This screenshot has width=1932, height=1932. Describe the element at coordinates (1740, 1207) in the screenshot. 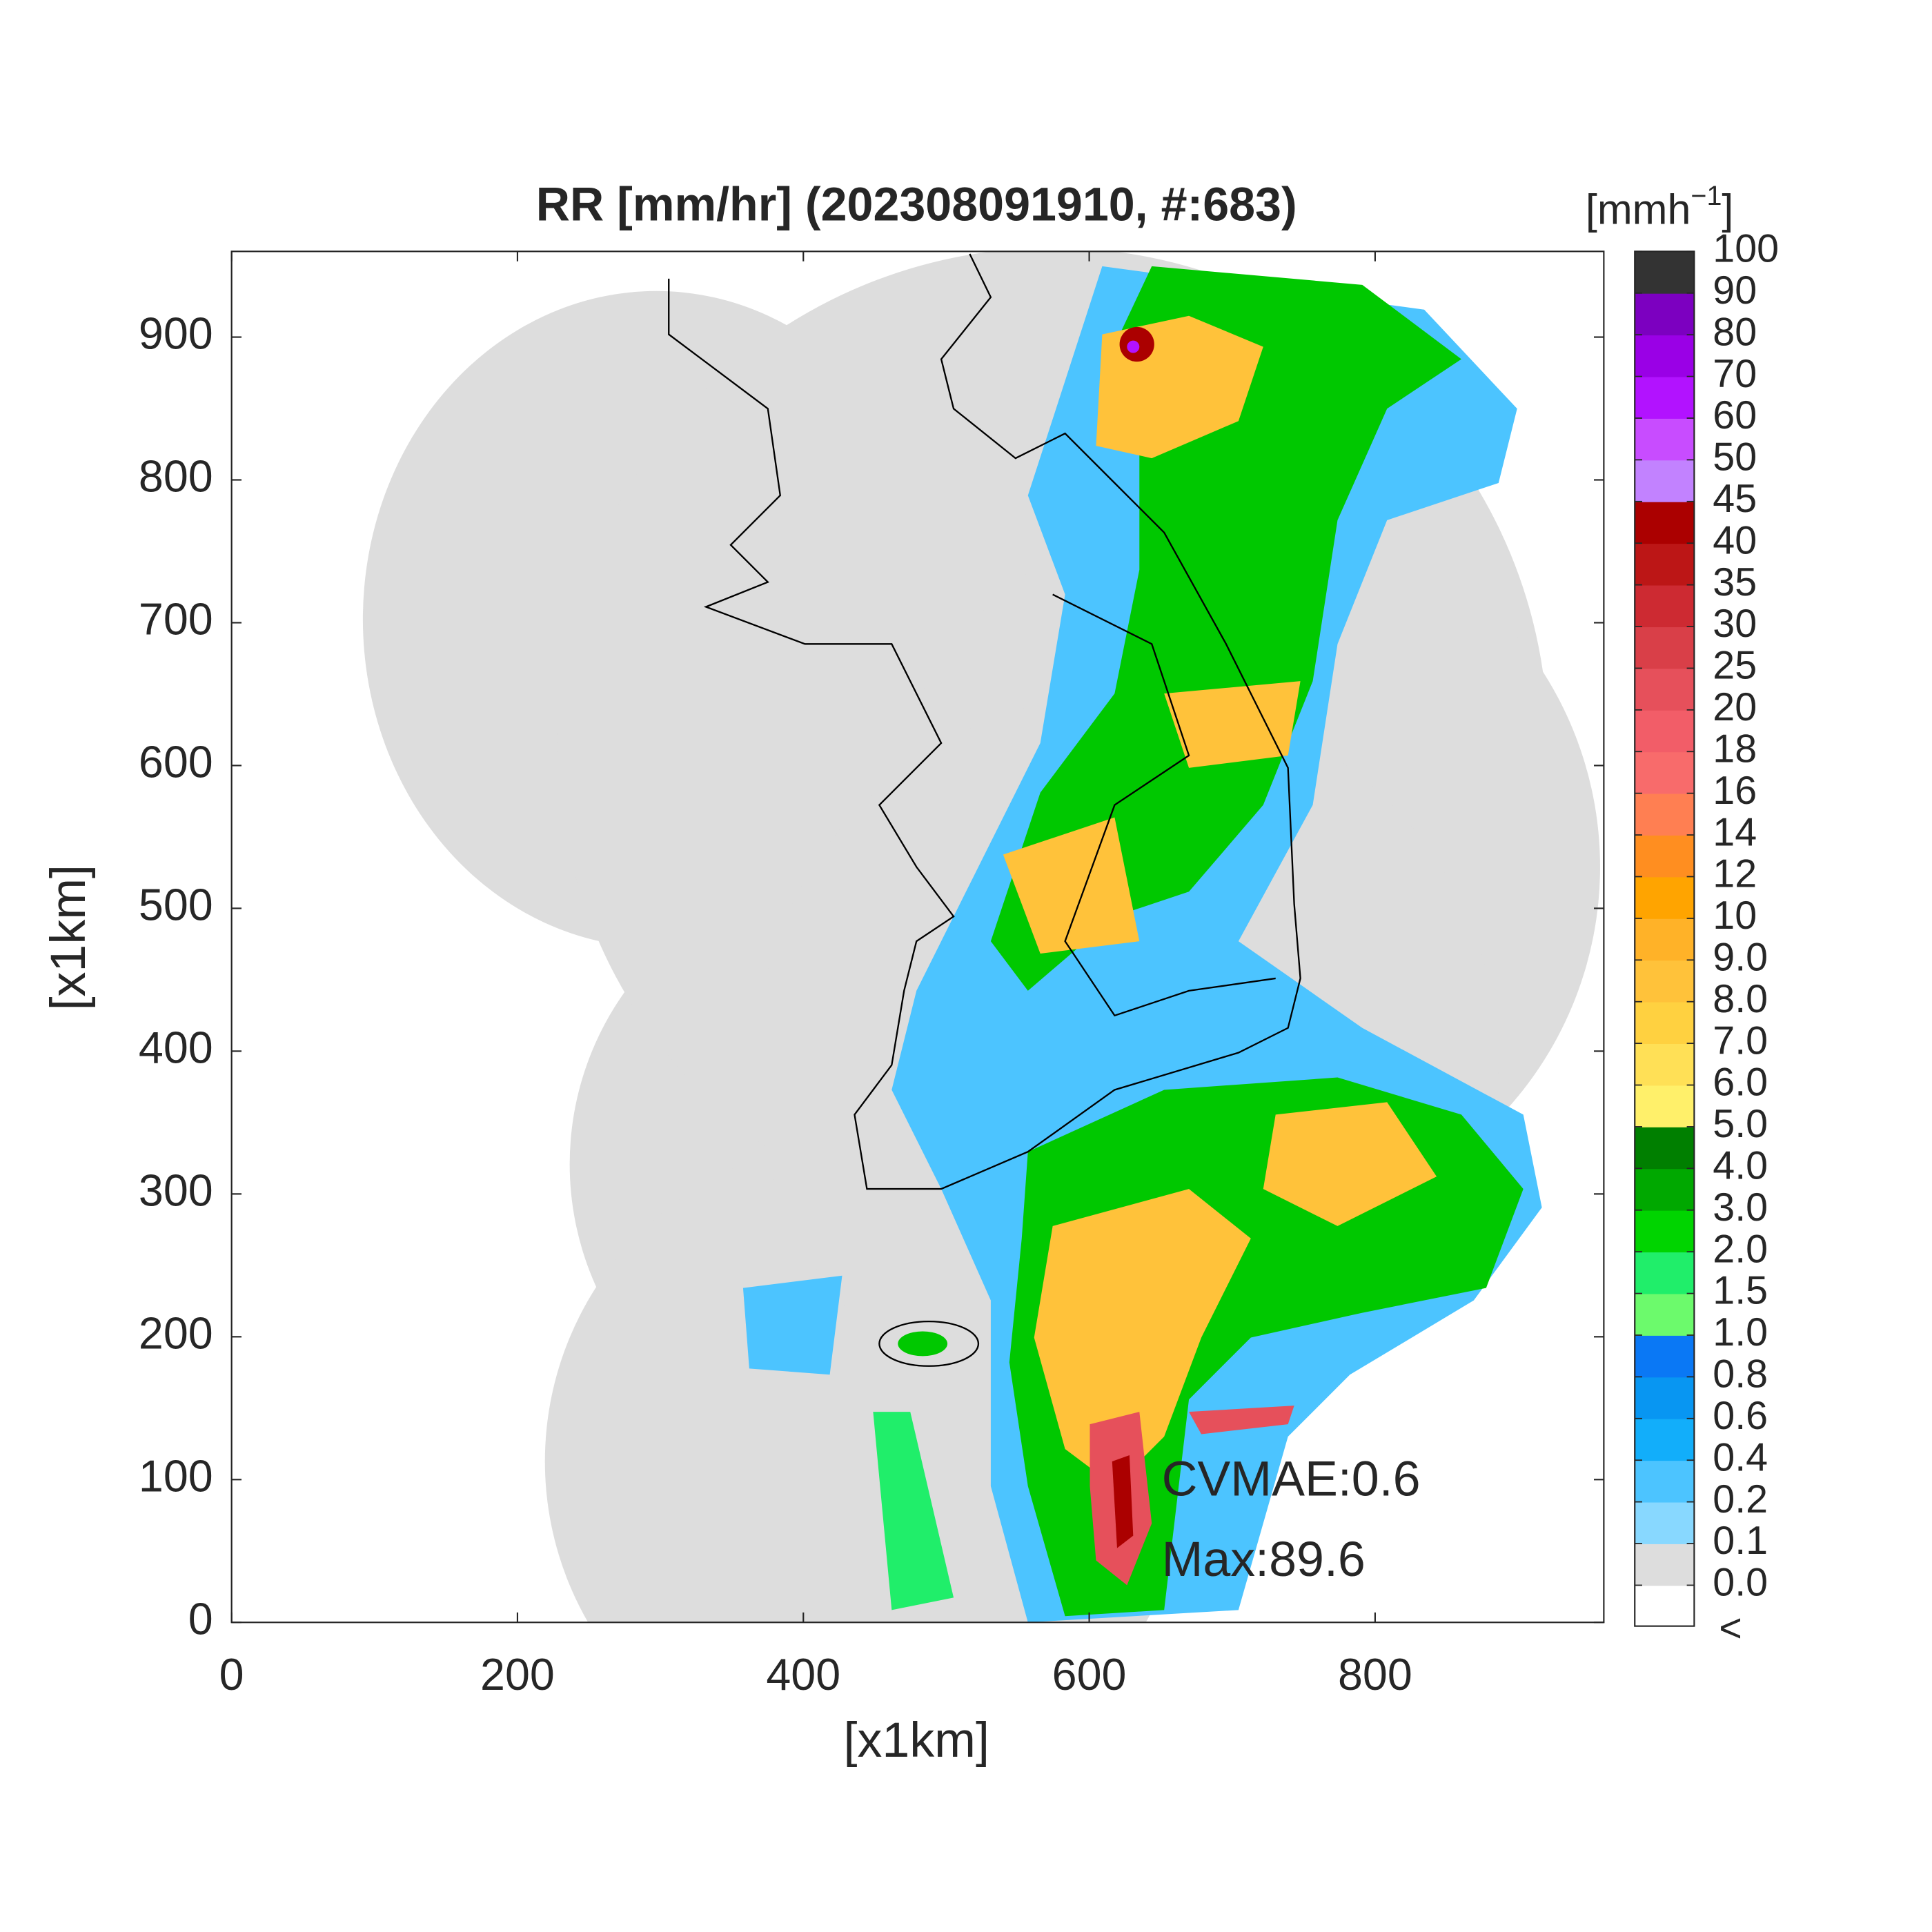

I see `colorbar-tick-label: 3.0` at that location.